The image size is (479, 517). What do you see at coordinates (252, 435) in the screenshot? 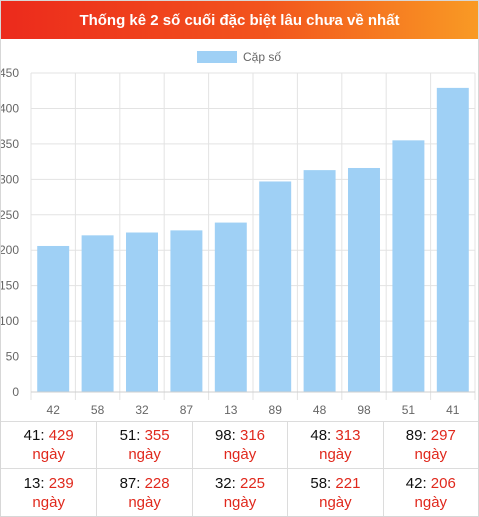
I see `stat-value: 316` at bounding box center [252, 435].